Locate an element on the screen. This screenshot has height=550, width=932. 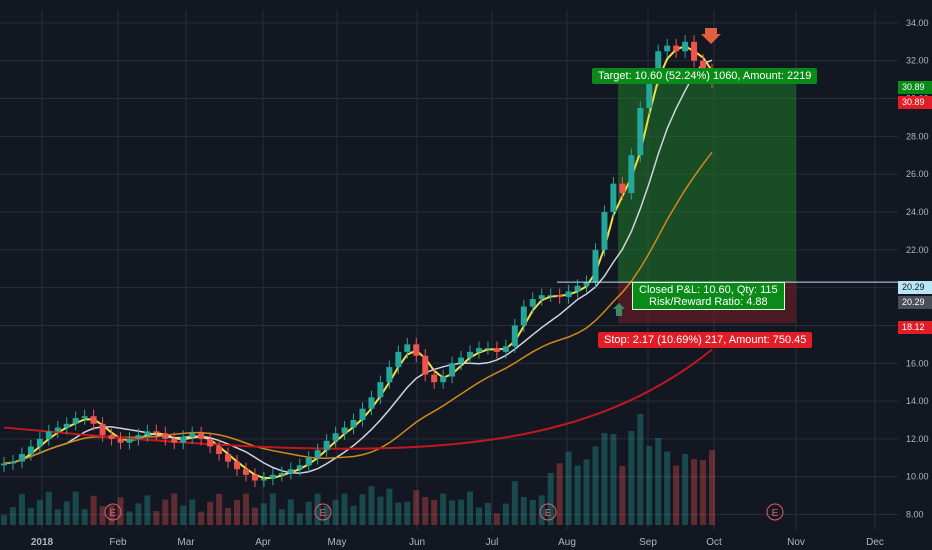
price-tag-target: 30.89 is located at coordinates (915, 87).